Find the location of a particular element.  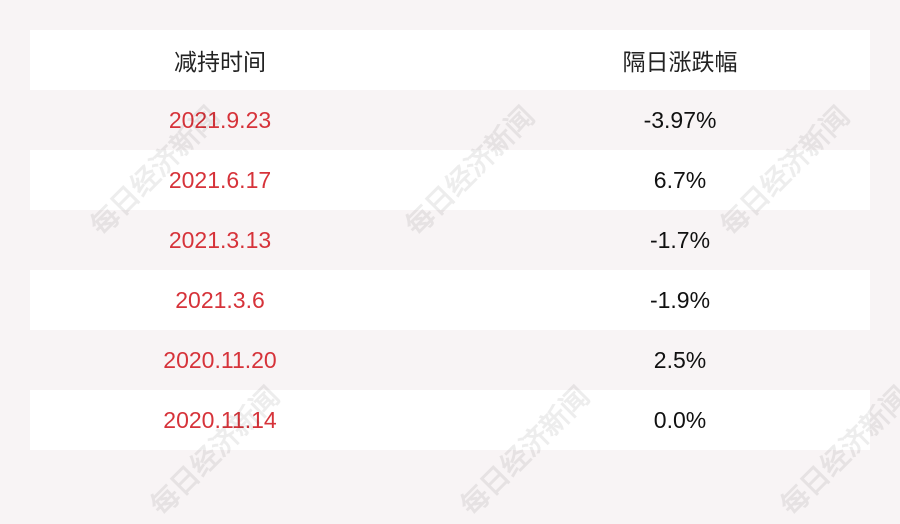

table-row: 2021.3.13 -1.7% is located at coordinates (450, 240).